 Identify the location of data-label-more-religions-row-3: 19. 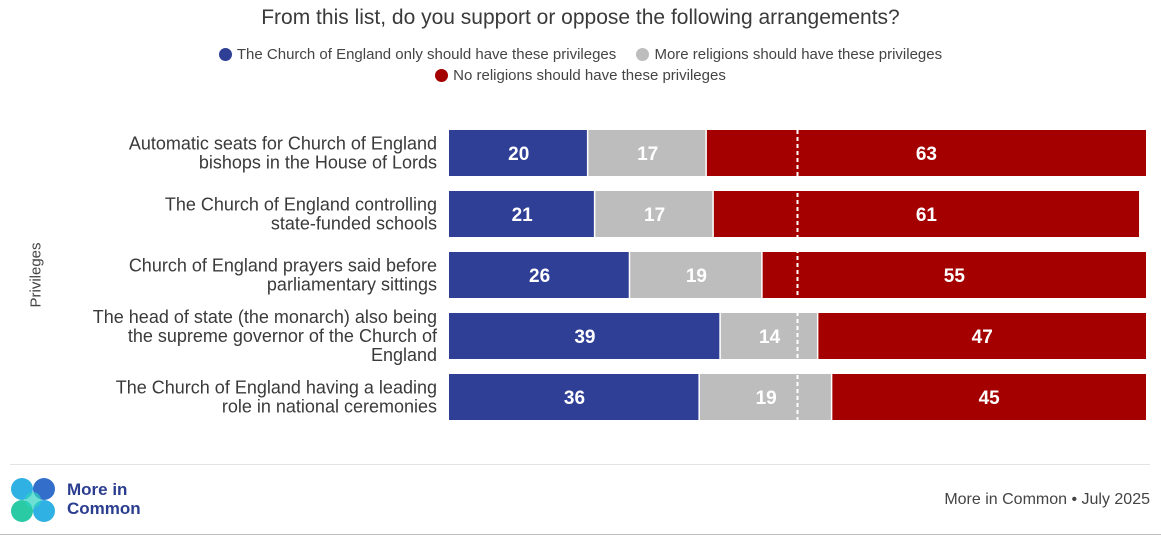
(696, 276).